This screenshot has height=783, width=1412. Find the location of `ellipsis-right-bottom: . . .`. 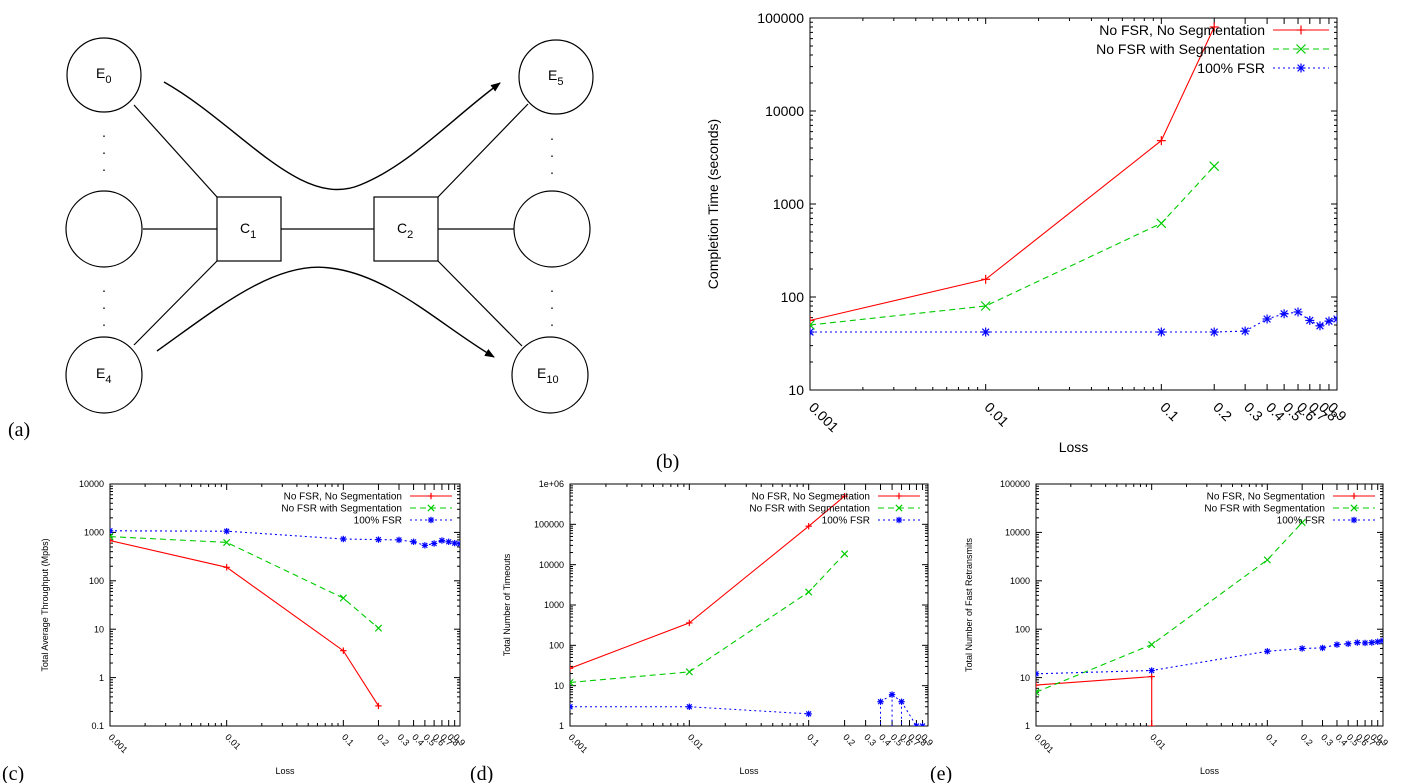

ellipsis-right-bottom: . . . is located at coordinates (552, 305).